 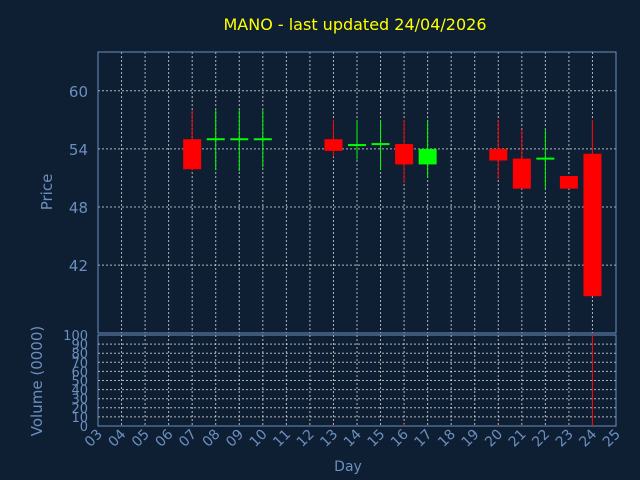 What do you see at coordinates (188, 439) in the screenshot?
I see `x-tick-label: 07` at bounding box center [188, 439].